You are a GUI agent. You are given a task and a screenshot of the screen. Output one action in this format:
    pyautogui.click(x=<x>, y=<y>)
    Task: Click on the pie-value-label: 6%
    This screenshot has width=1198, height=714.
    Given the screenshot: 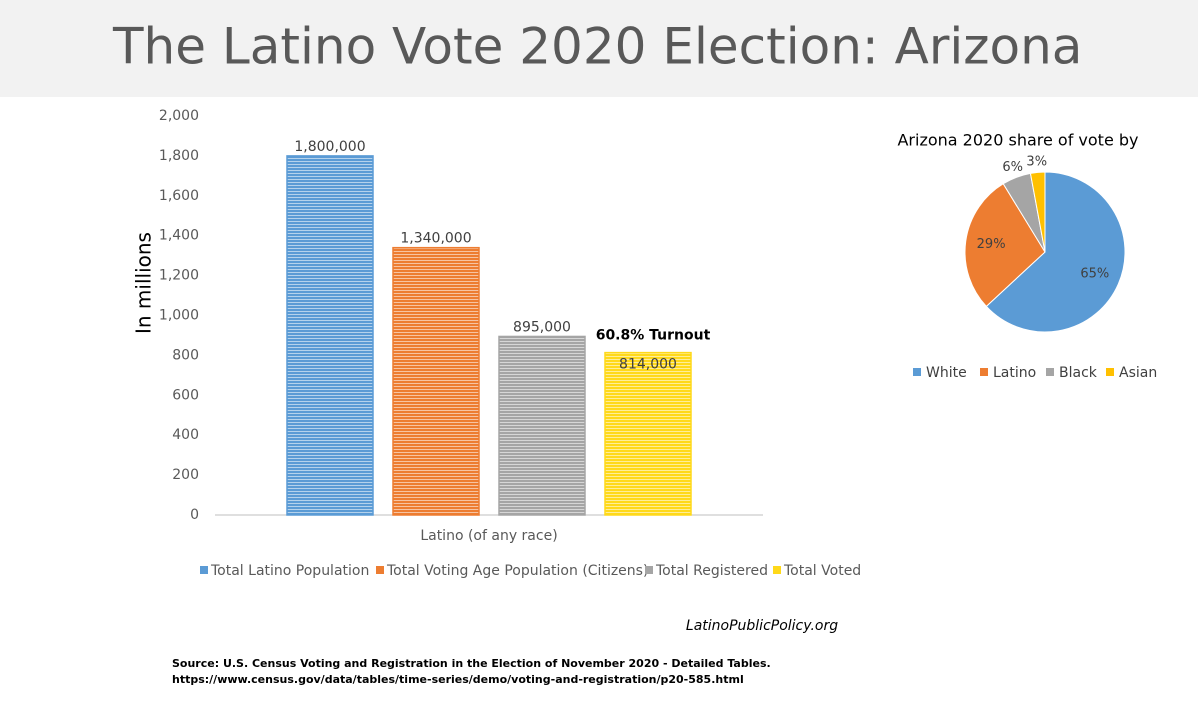 What is the action you would take?
    pyautogui.click(x=1012, y=167)
    